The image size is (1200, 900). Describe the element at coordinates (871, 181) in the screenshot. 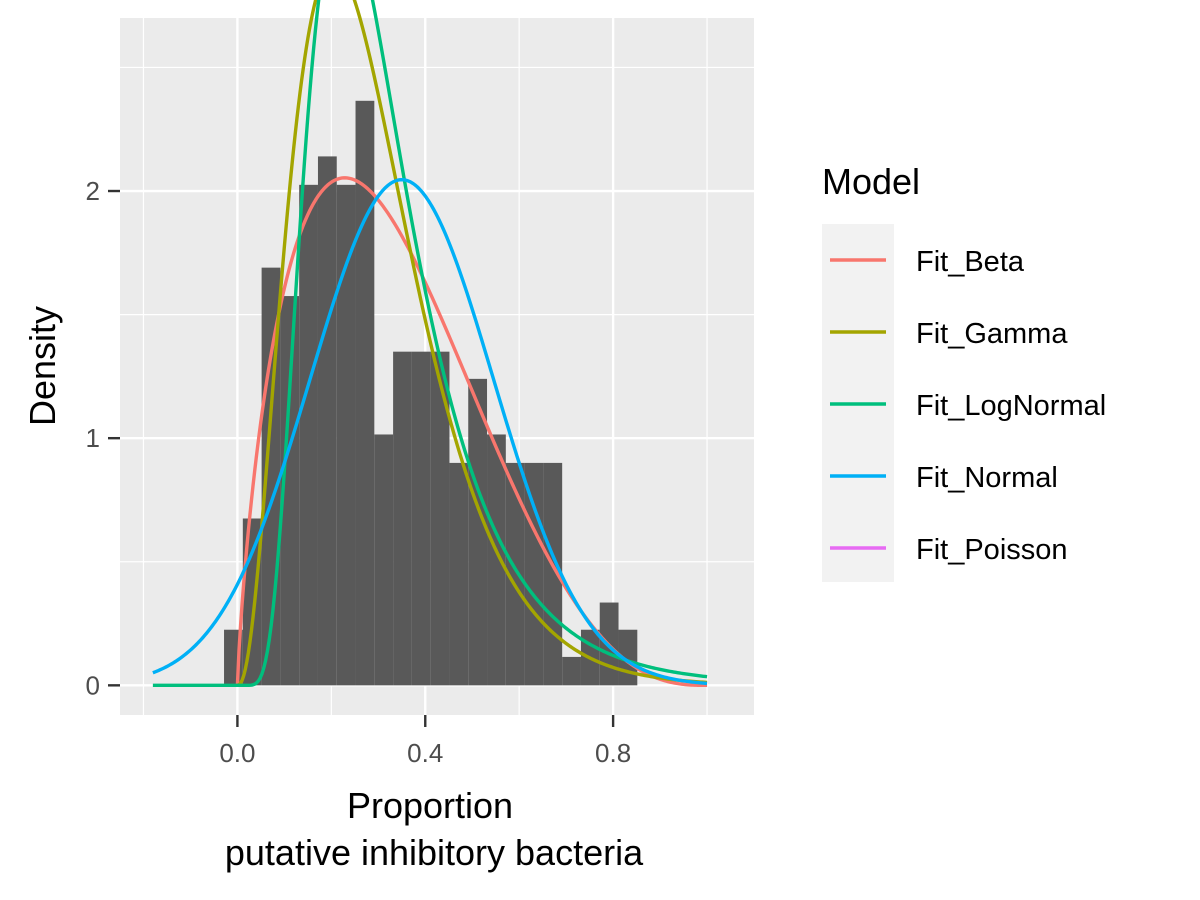

I see `legend-title: Model` at that location.